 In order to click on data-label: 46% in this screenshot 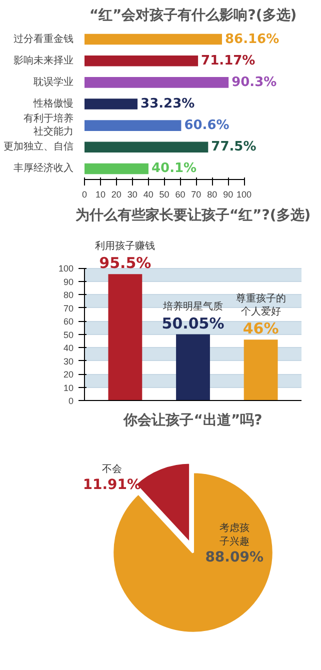, I will do `click(260, 329)`.